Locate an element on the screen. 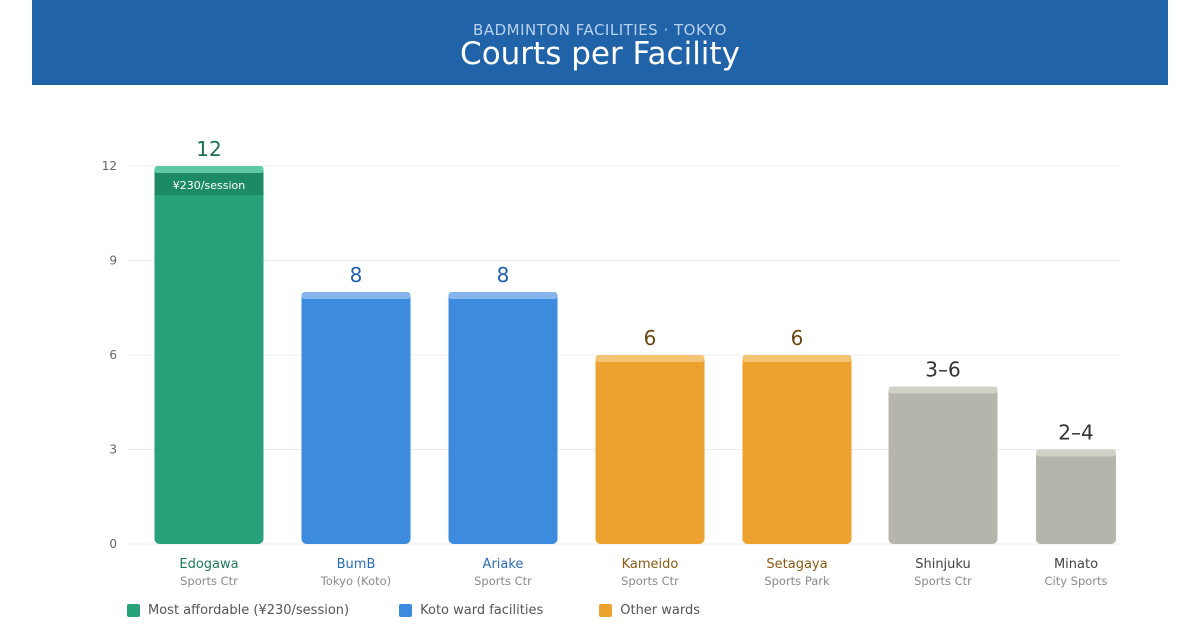 Image resolution: width=1200 pixels, height=630 pixels. legend-swatch-orange is located at coordinates (606, 610).